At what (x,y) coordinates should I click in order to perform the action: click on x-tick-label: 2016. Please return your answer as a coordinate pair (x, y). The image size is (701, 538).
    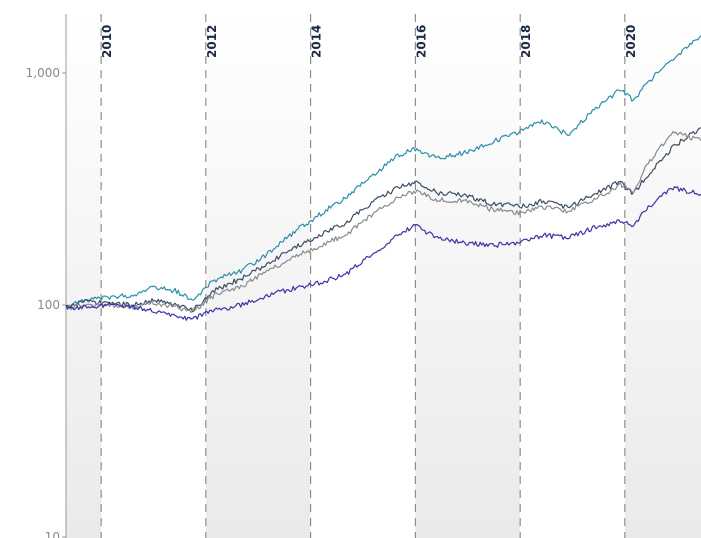
    Looking at the image, I should click on (421, 41).